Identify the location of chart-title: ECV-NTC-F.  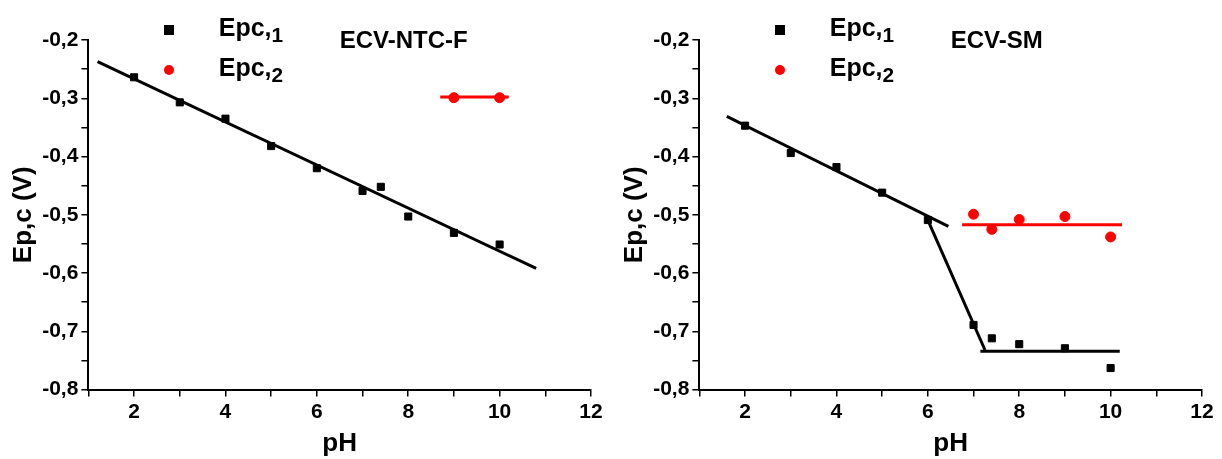
(403, 40).